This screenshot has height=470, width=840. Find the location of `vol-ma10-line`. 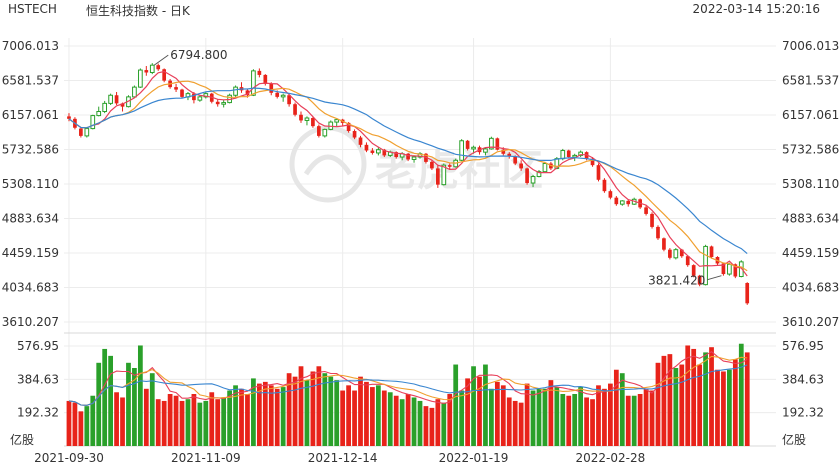

vol-ma10-line is located at coordinates (408, 380).